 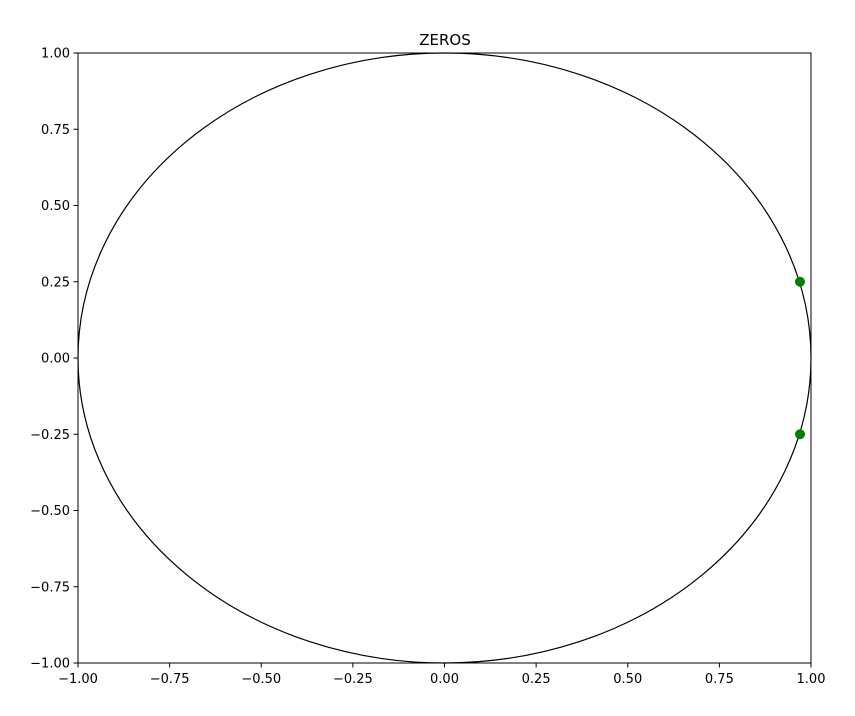 What do you see at coordinates (55, 130) in the screenshot?
I see `y-tick-label: 0.75` at bounding box center [55, 130].